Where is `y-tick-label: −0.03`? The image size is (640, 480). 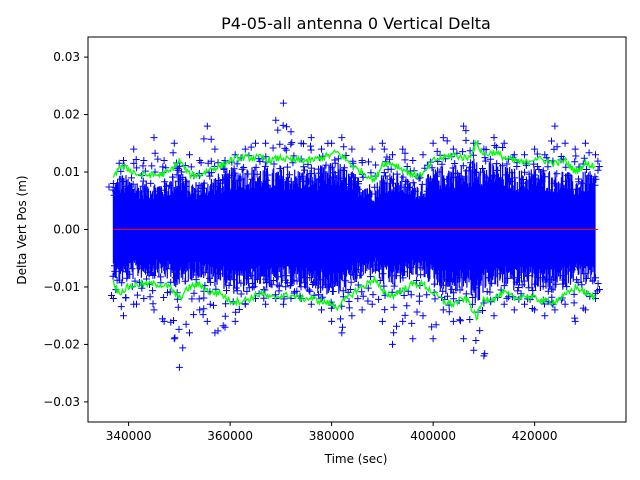
y-tick-label: −0.03 is located at coordinates (61, 402).